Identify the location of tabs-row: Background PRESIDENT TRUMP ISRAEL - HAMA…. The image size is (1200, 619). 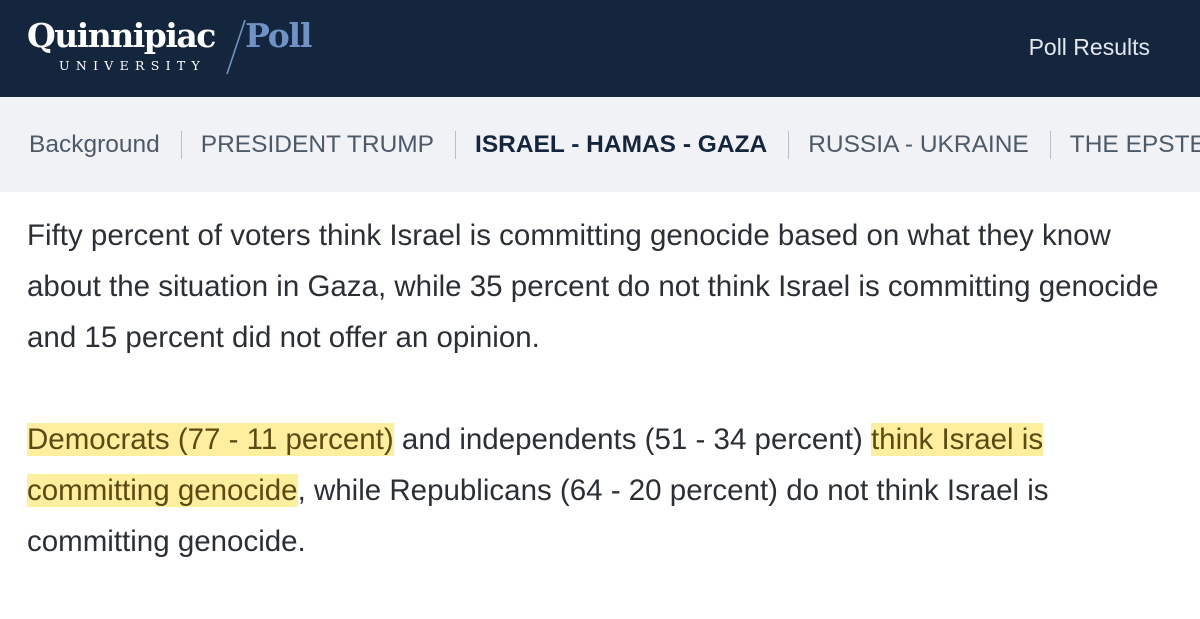
(614, 145).